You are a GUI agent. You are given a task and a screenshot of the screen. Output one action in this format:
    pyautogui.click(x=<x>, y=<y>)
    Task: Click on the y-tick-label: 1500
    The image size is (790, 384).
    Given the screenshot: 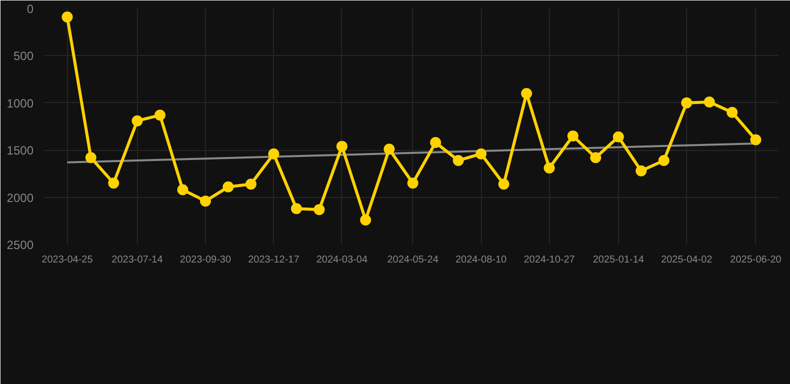 What is the action you would take?
    pyautogui.click(x=20, y=151)
    